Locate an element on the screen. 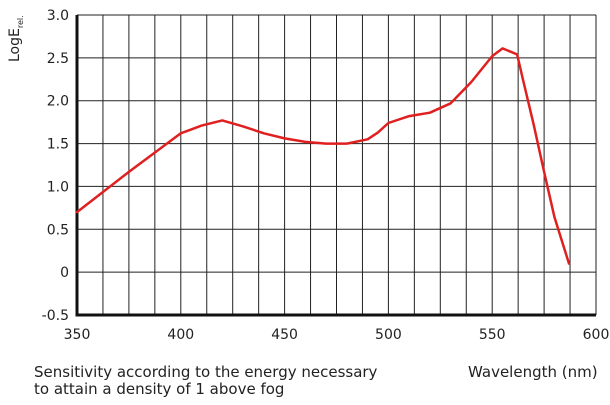 The width and height of the screenshot is (610, 405). x-tick-label: 350 is located at coordinates (77, 335).